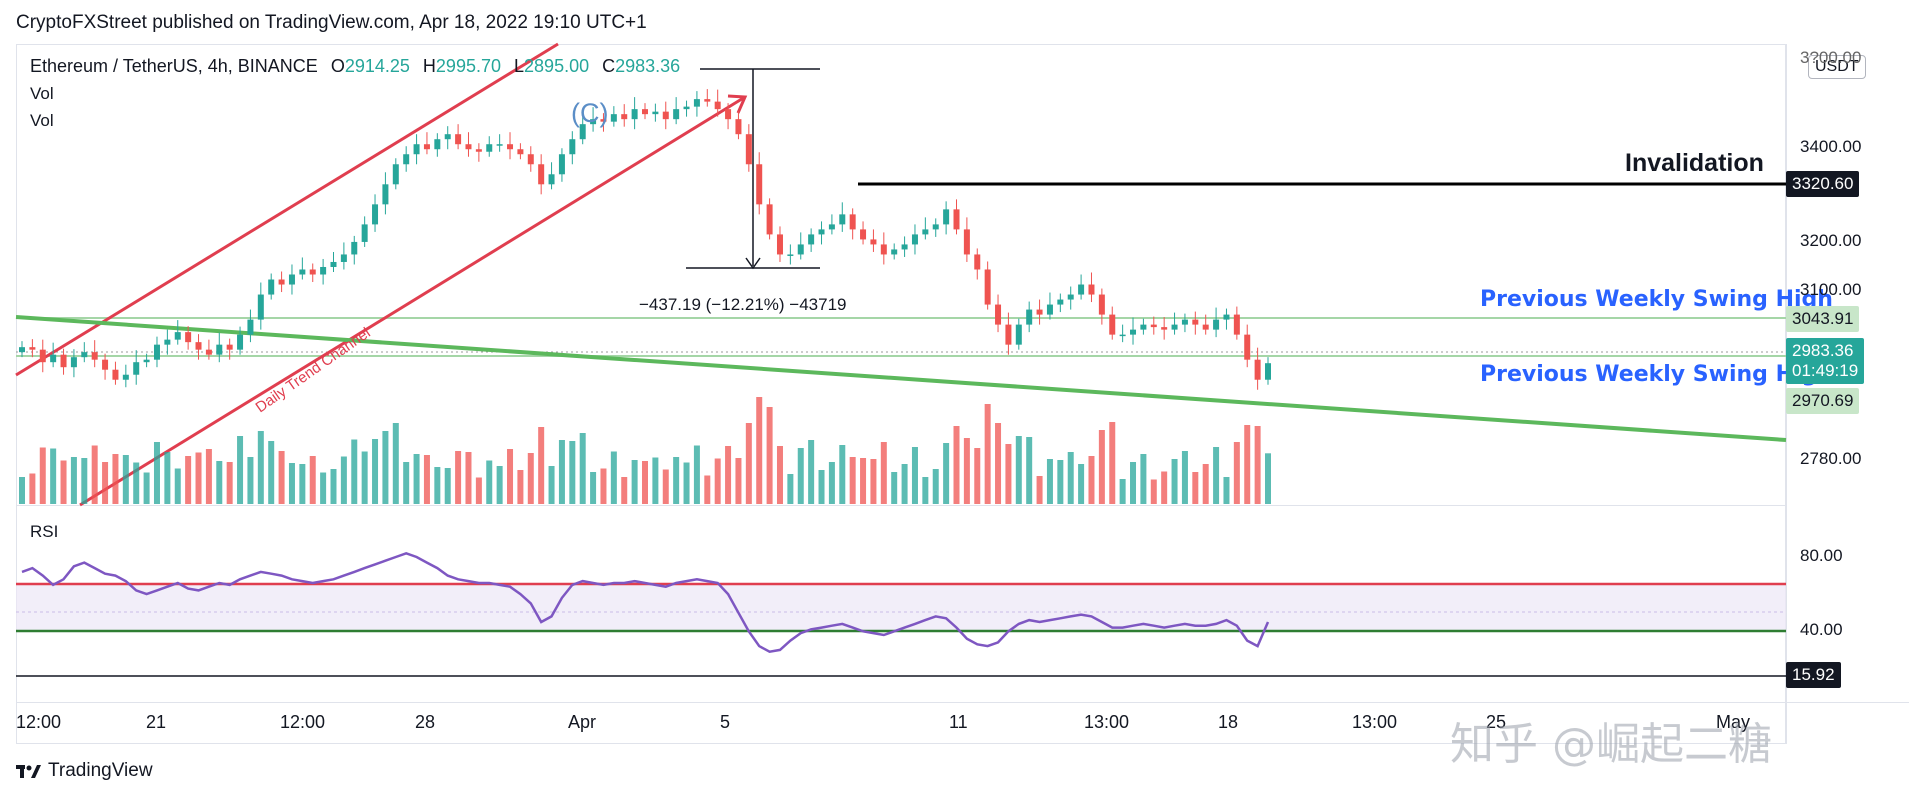 Image resolution: width=1909 pixels, height=801 pixels. Describe the element at coordinates (901, 378) in the screenshot. I see `green-trendline` at that location.